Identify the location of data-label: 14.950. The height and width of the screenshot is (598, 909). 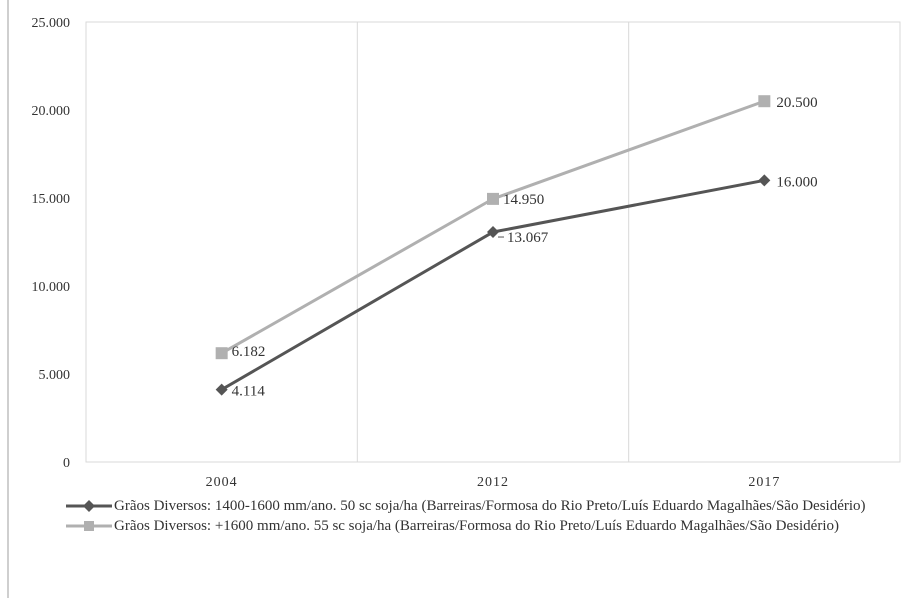
(523, 200).